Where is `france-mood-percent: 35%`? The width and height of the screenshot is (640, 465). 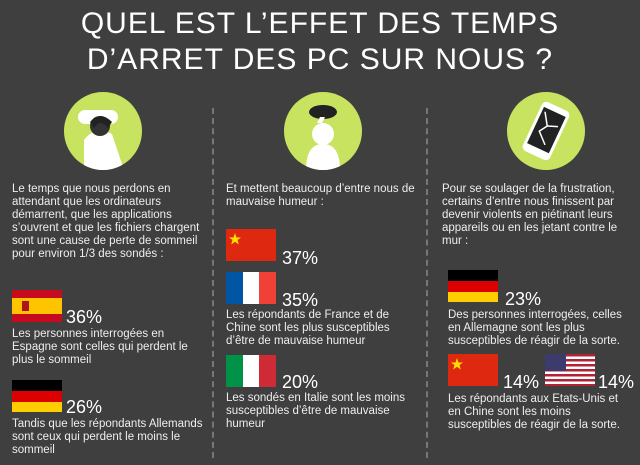 france-mood-percent: 35% is located at coordinates (300, 300).